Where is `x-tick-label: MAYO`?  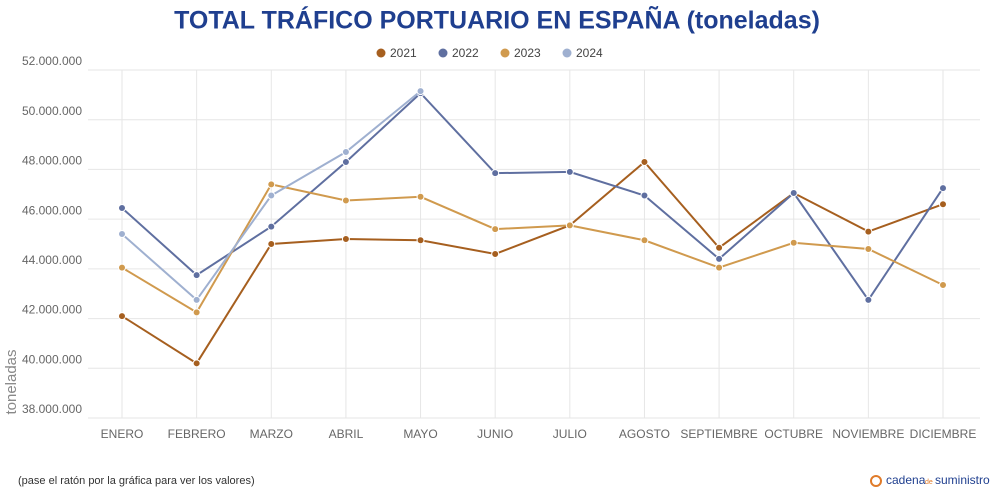
x-tick-label: MAYO is located at coordinates (420, 434).